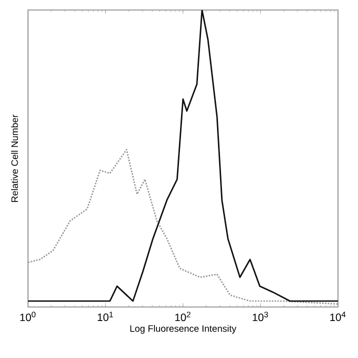 The height and width of the screenshot is (358, 358). I want to click on x-tick-label: 10$^{0}$, so click(28, 317).